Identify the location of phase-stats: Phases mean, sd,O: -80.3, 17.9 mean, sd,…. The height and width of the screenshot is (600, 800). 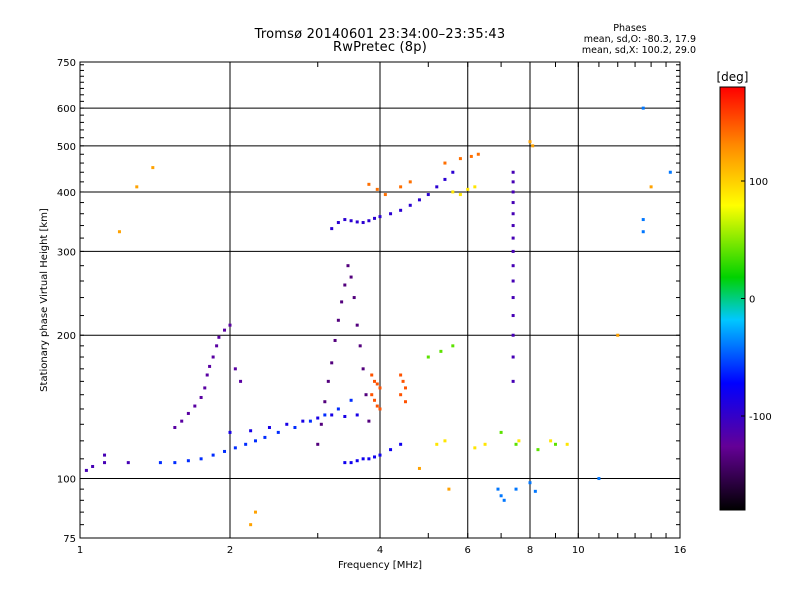
(639, 39).